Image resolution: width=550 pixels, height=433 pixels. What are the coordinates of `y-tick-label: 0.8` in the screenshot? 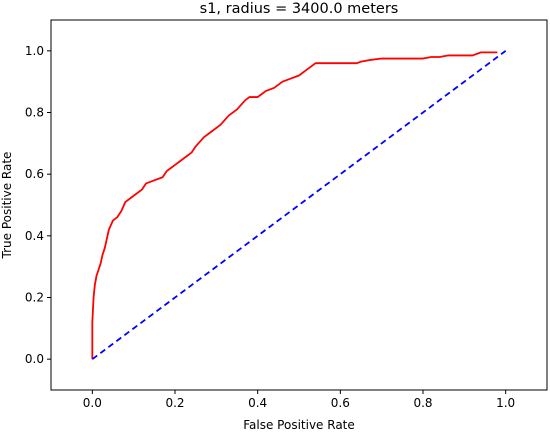 It's located at (34, 113).